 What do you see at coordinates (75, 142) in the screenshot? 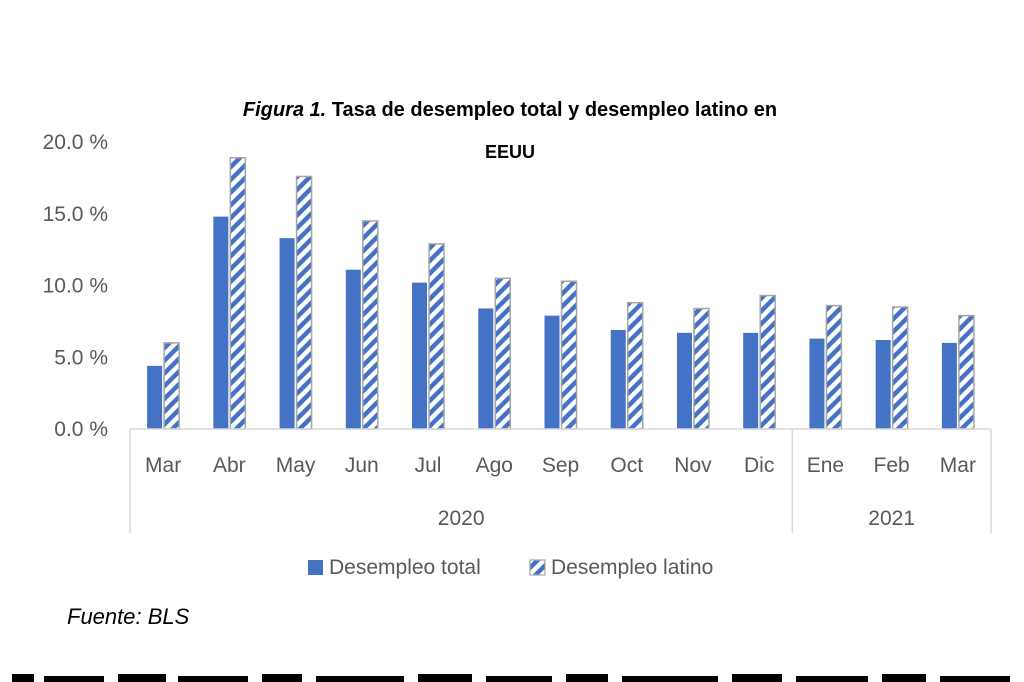
I see `y-tick-label: 20.0 %` at bounding box center [75, 142].